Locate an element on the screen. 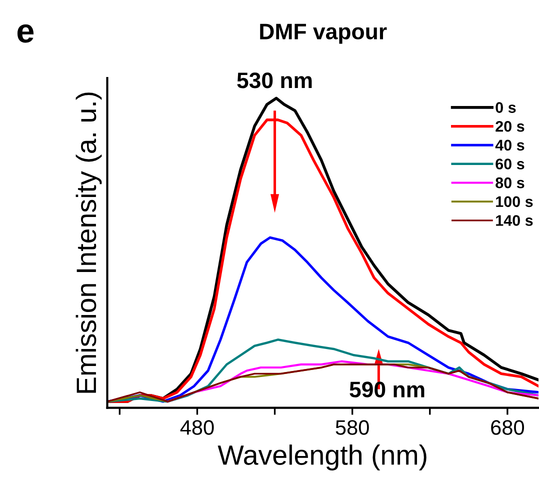  x-axis-title: Wavelength (nm) is located at coordinates (322, 457).